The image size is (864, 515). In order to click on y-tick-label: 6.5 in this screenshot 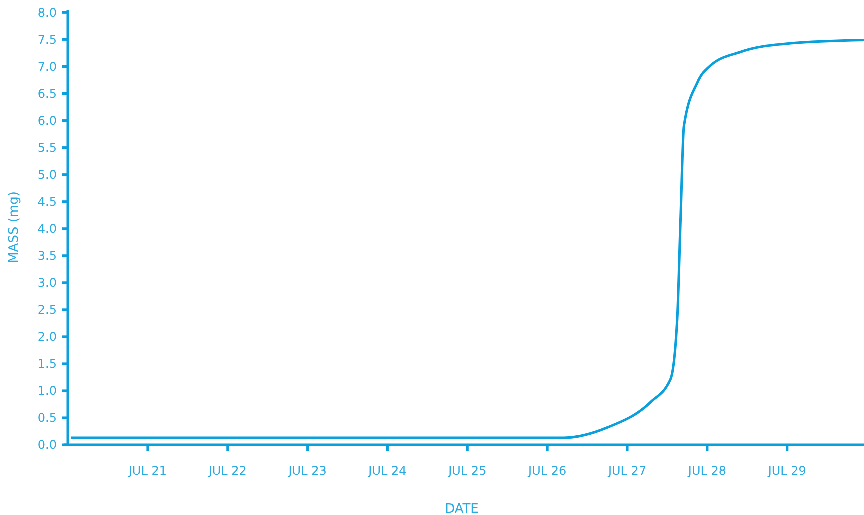, I will do `click(47, 93)`.